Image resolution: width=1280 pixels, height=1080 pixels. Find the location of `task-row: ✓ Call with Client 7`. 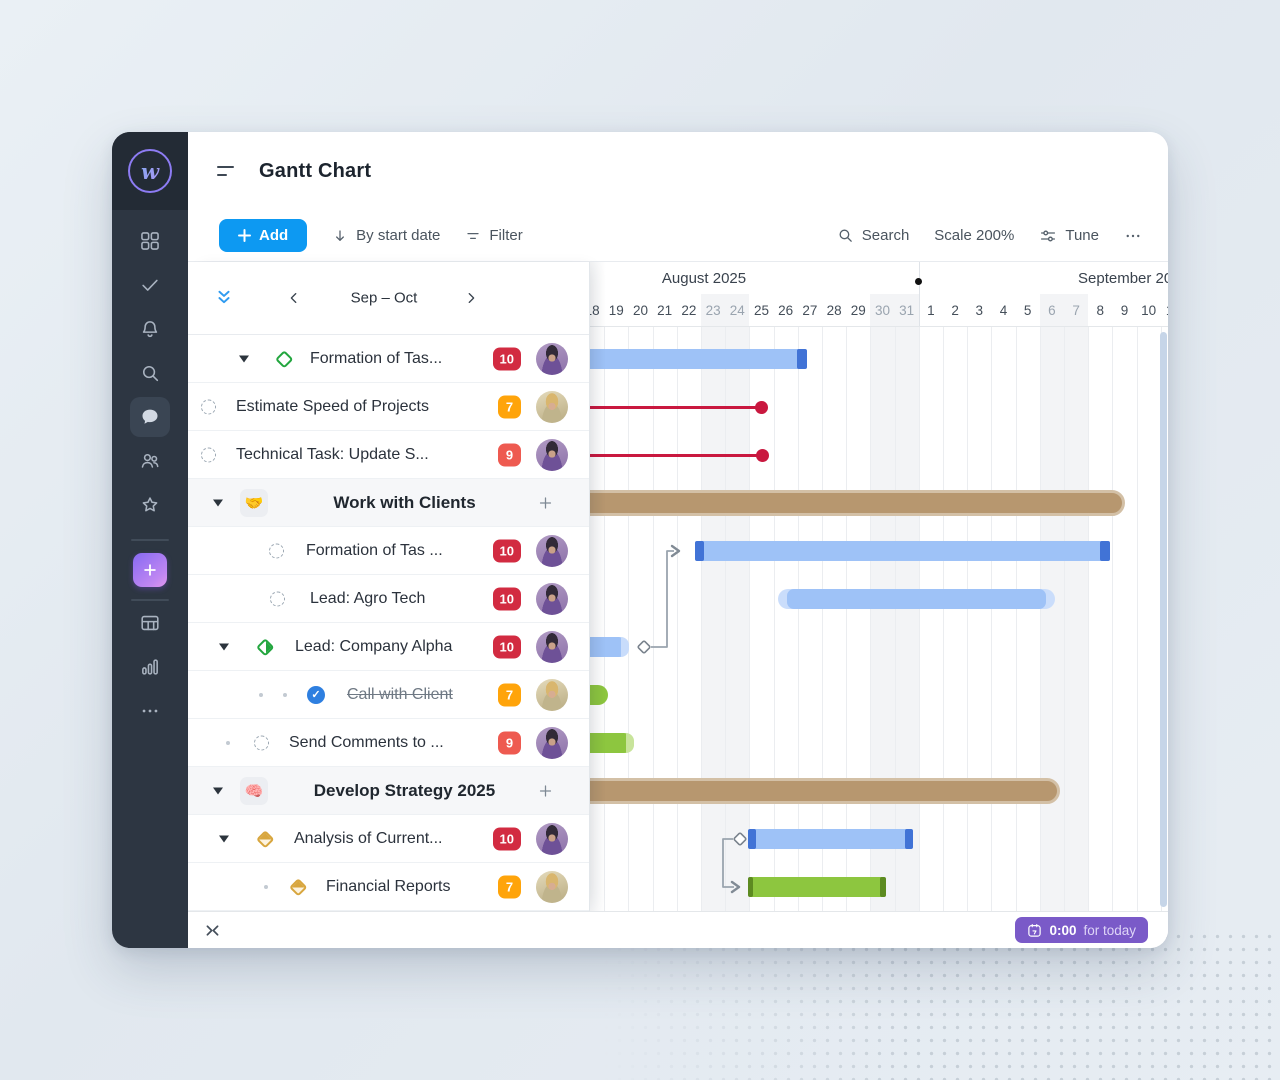

task-row: ✓ Call with Client 7 is located at coordinates (388, 695).